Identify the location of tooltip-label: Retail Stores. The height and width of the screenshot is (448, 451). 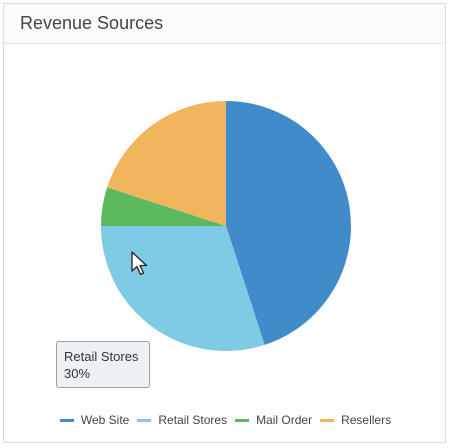
(101, 356).